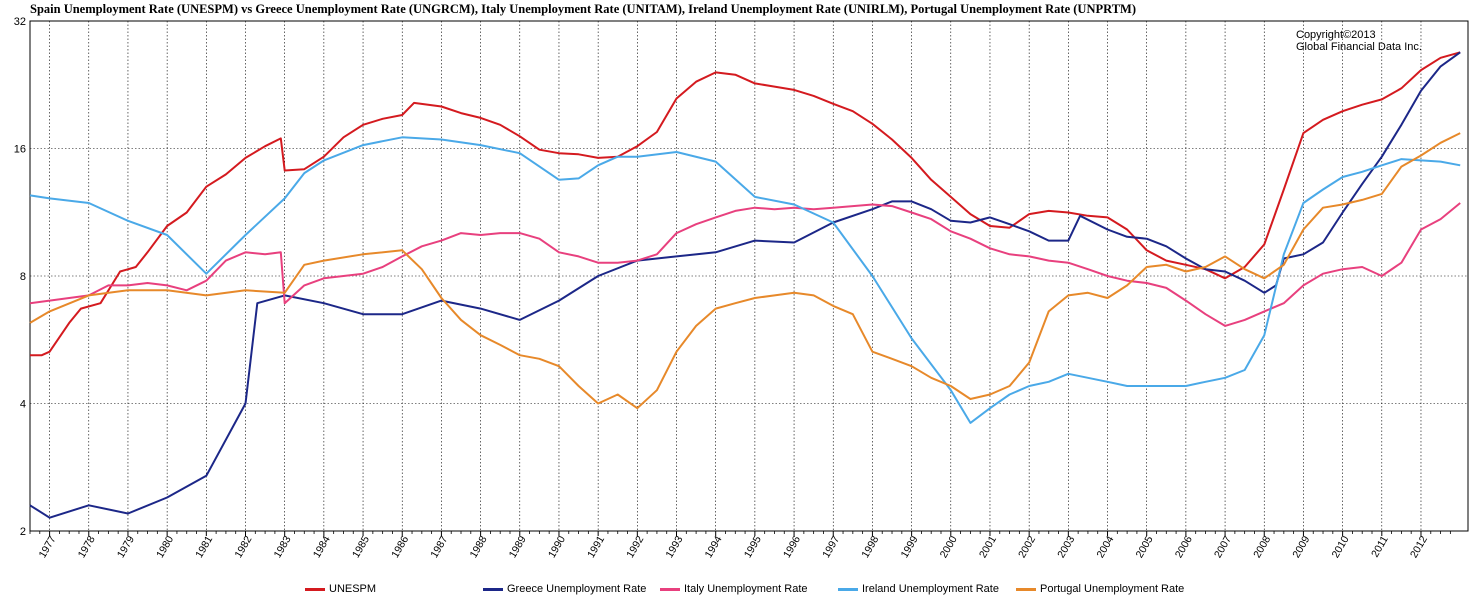 This screenshot has width=1472, height=616. I want to click on x-tick-label: 2001, so click(988, 547).